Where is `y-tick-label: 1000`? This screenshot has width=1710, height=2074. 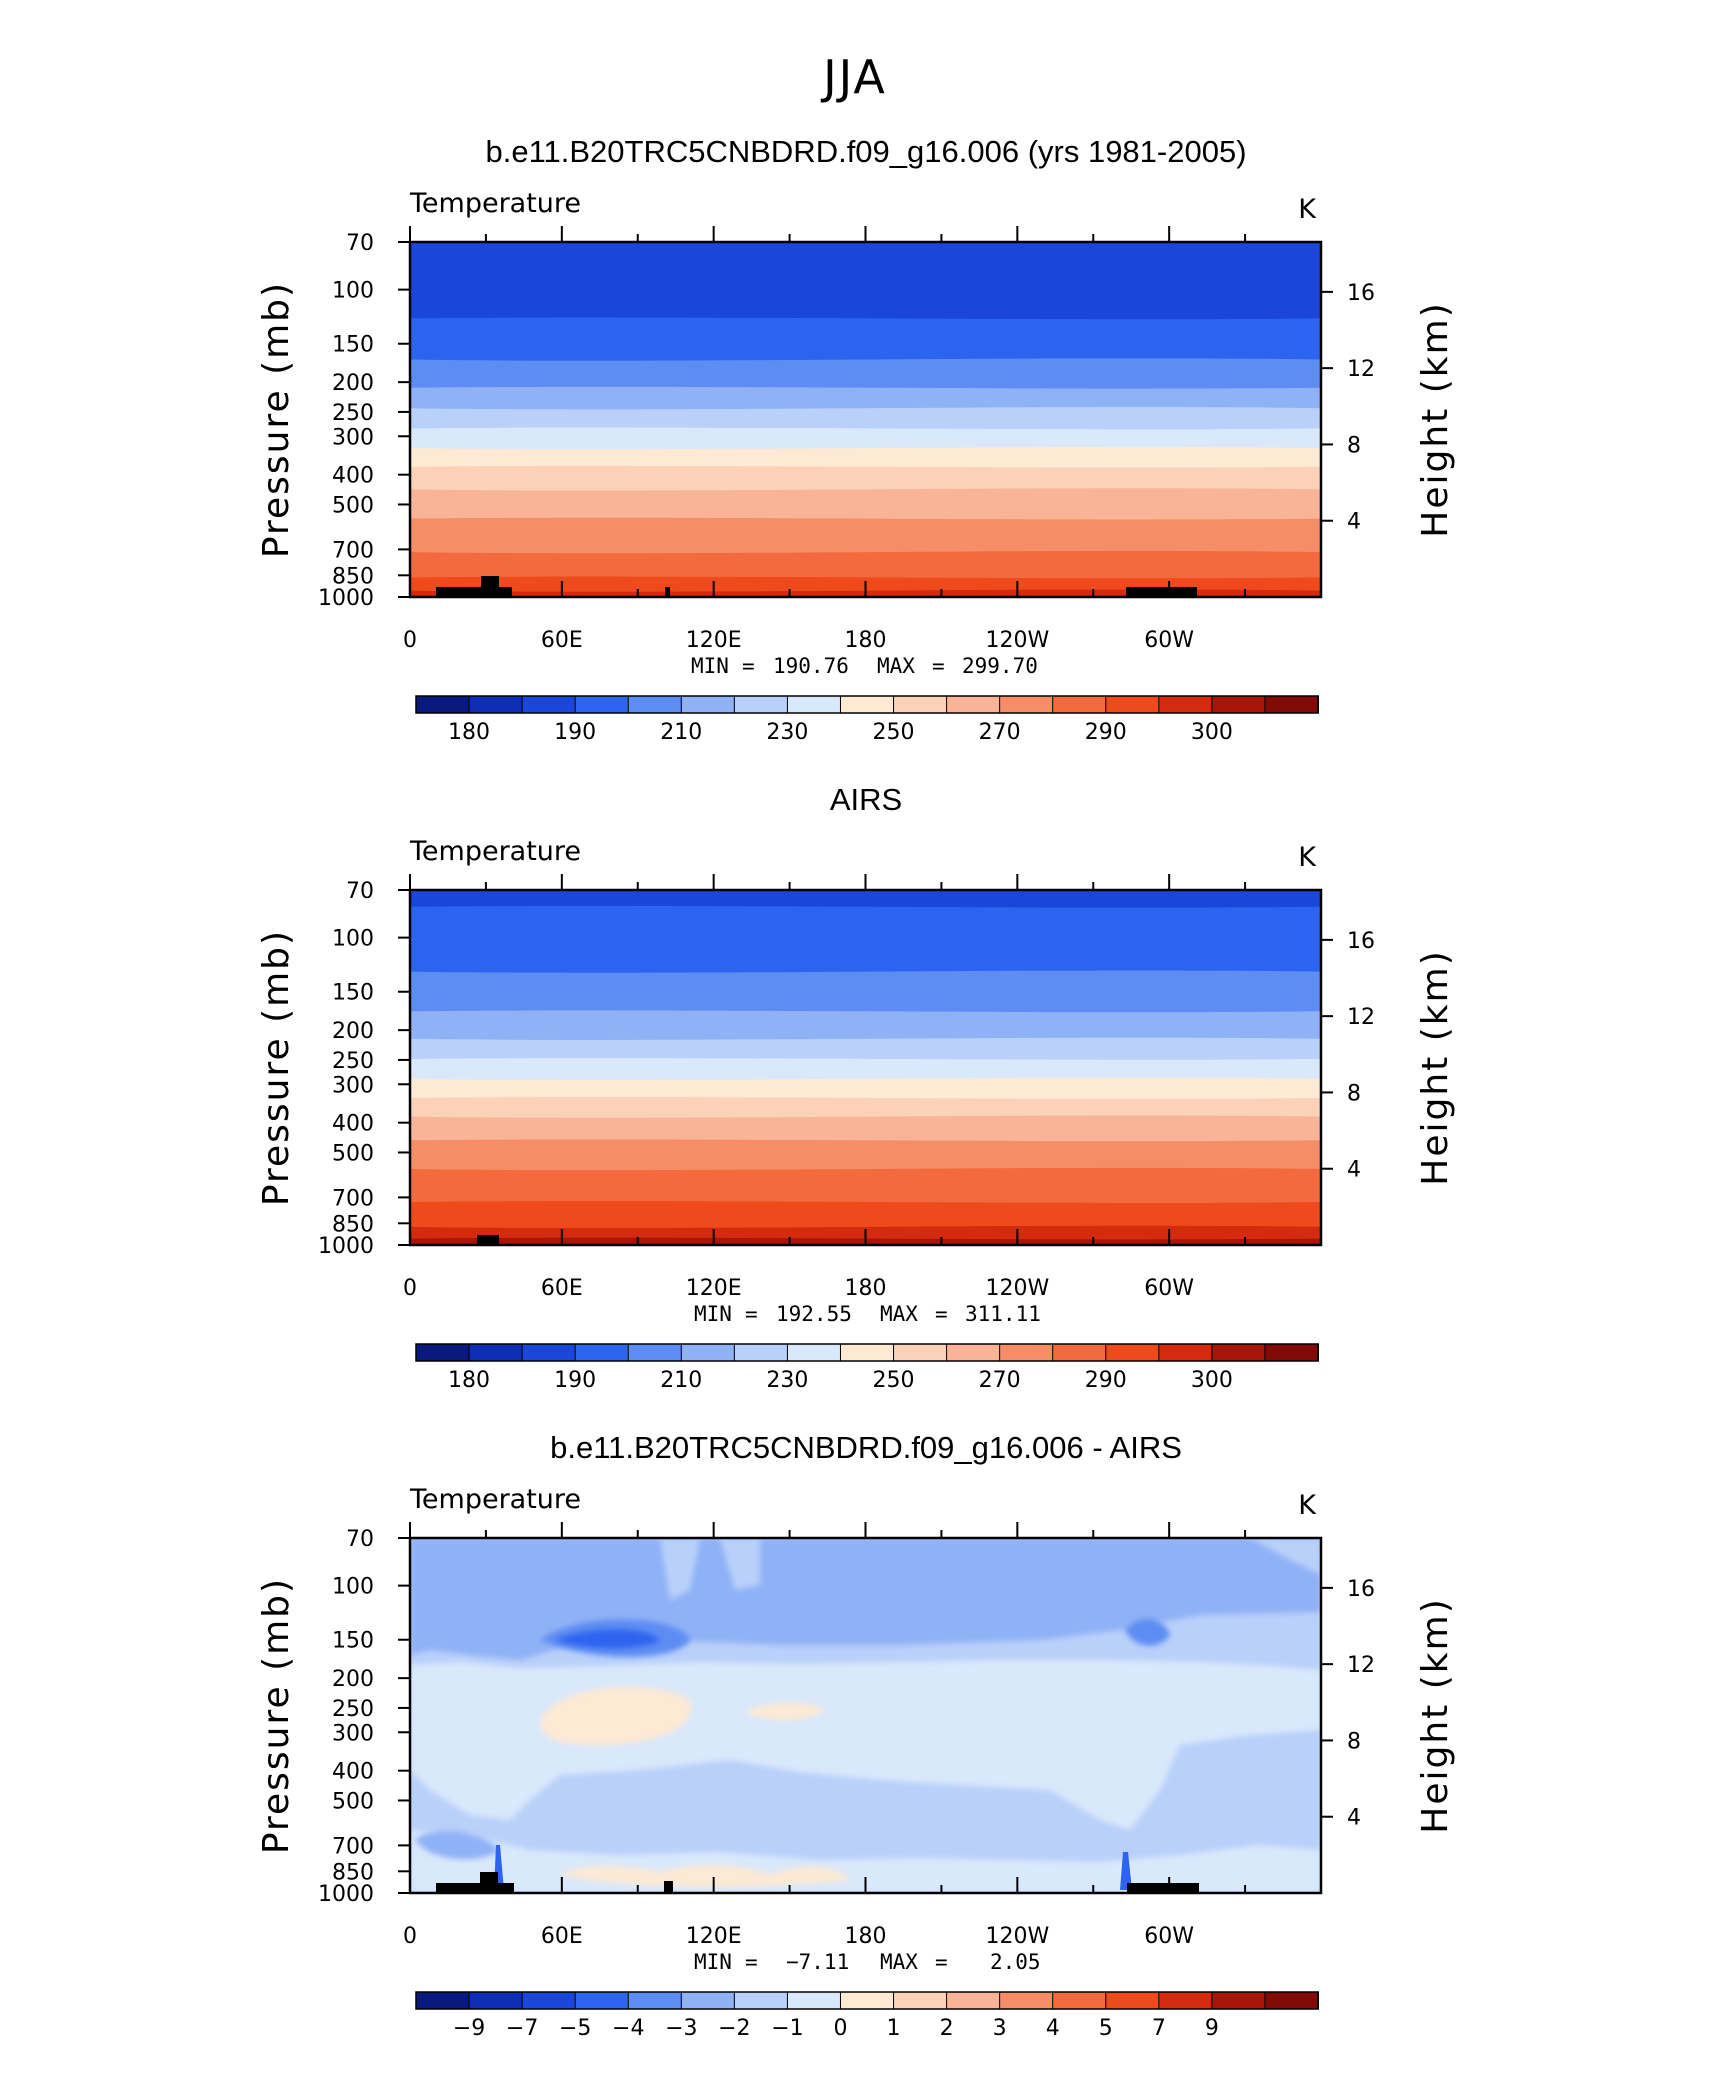 y-tick-label: 1000 is located at coordinates (346, 1894).